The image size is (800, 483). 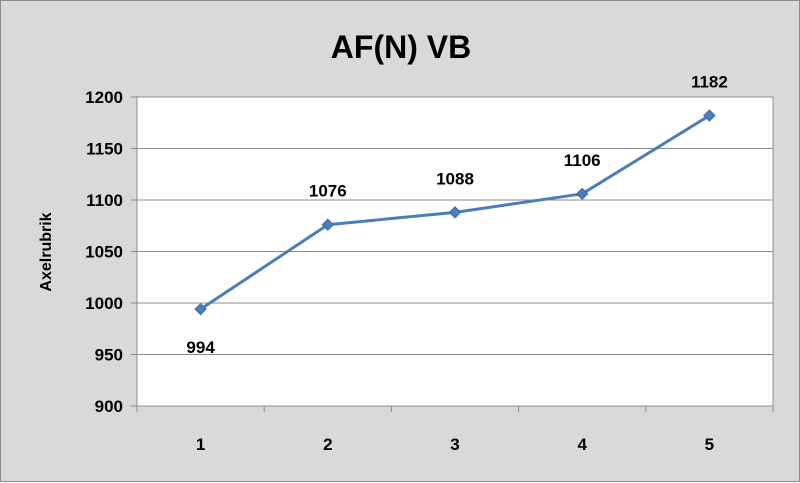 I want to click on y-tick-label: 1150, so click(x=104, y=149).